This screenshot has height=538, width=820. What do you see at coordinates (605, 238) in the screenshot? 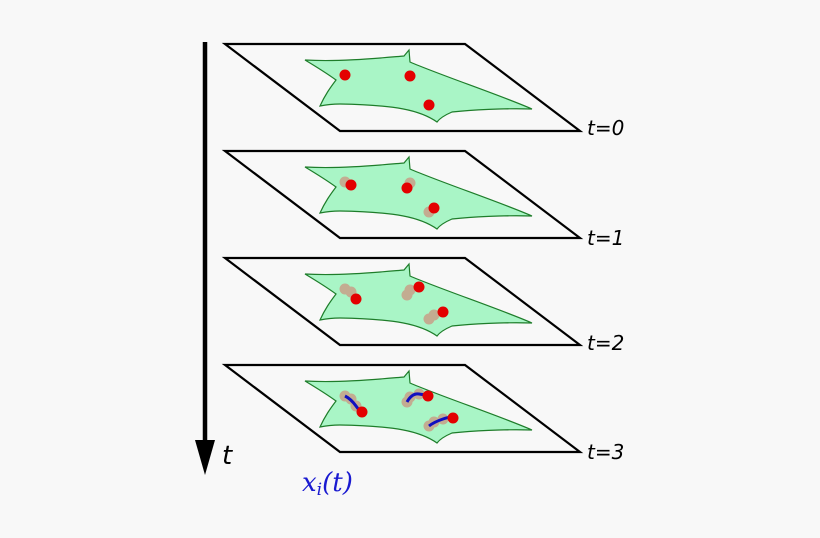
I see `plane-label: t=1` at bounding box center [605, 238].